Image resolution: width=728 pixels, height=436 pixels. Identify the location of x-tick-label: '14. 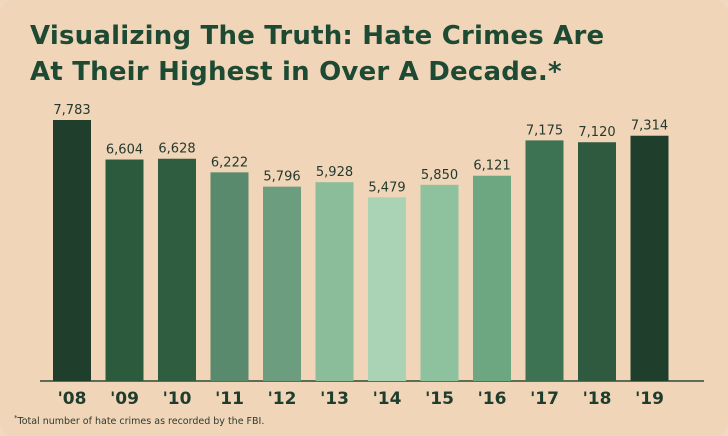
(387, 399).